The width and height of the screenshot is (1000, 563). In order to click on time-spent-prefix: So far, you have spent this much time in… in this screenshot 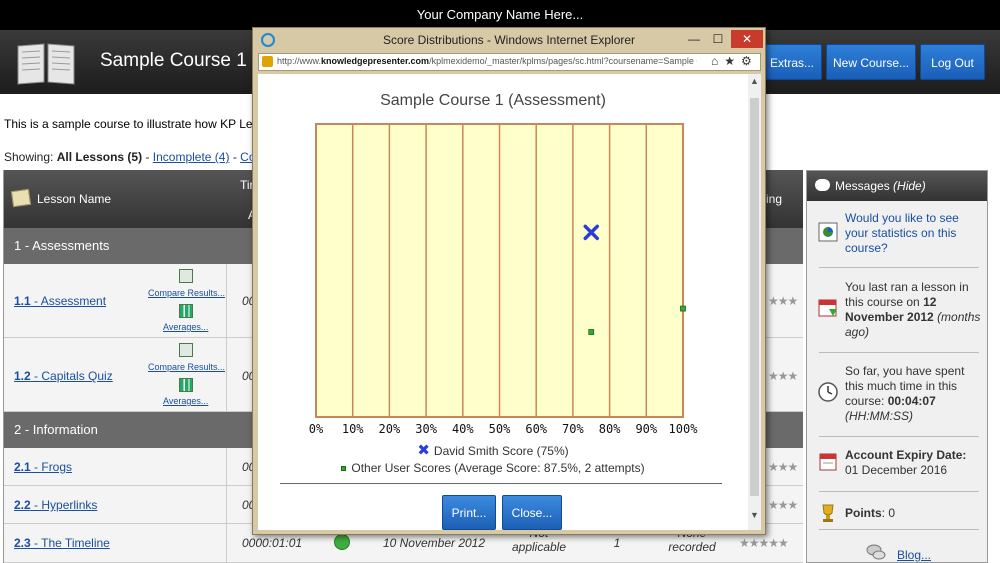, I will do `click(905, 386)`.